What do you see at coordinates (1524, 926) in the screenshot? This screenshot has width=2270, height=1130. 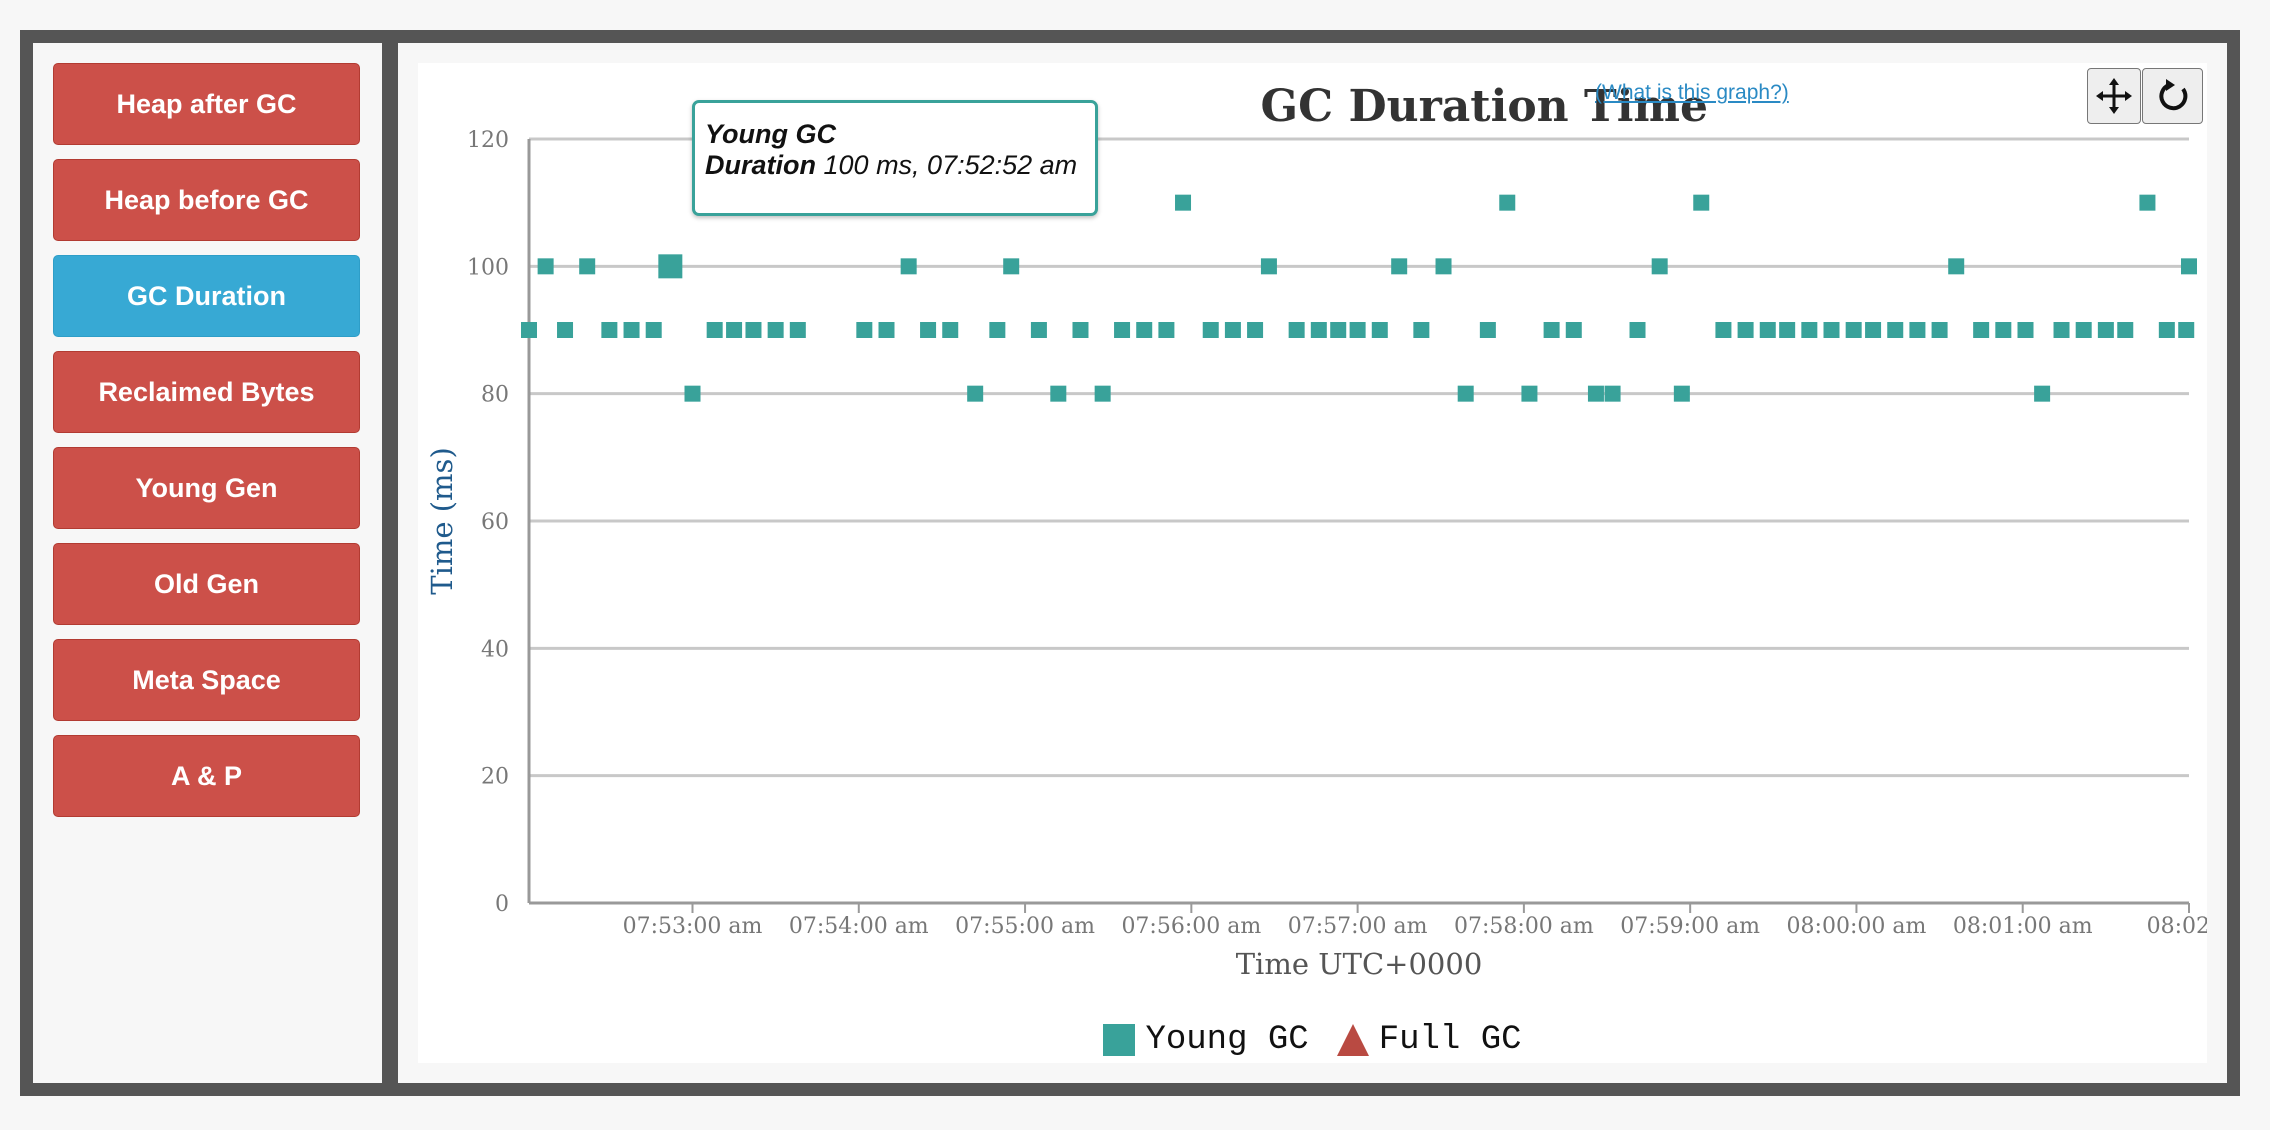 I see `x-tick-label: 07:58:00 am` at bounding box center [1524, 926].